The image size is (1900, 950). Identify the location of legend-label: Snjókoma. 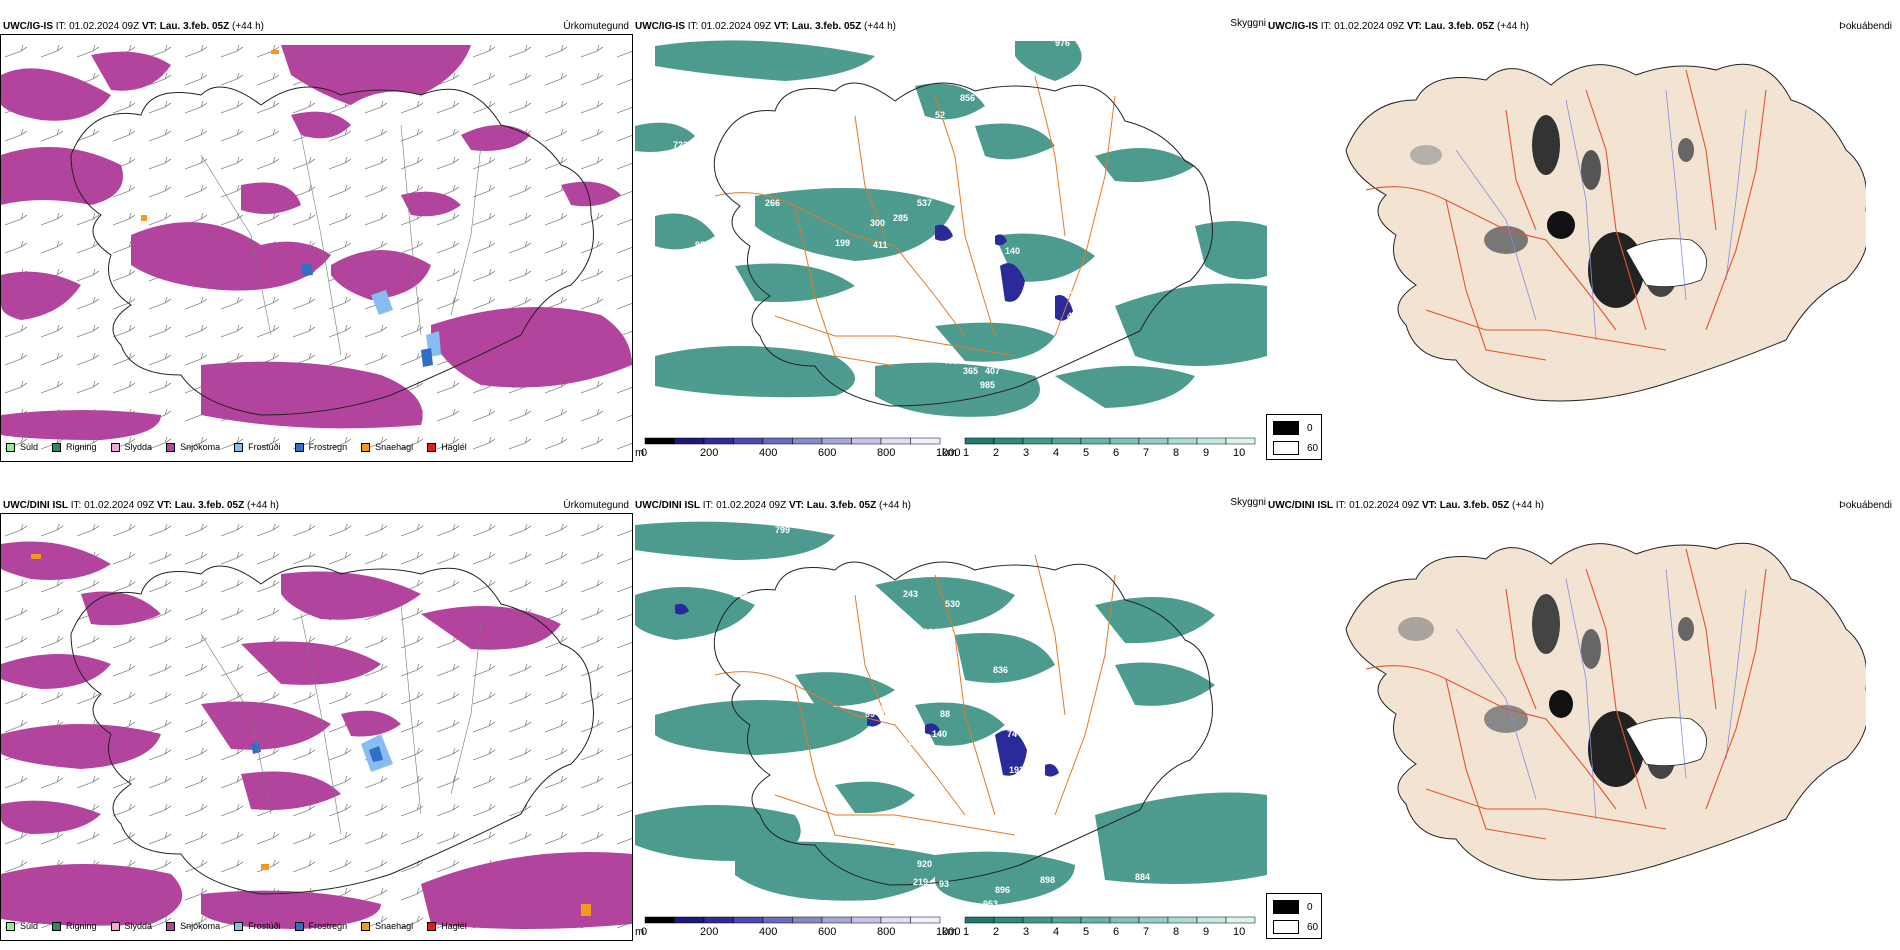
(200, 926).